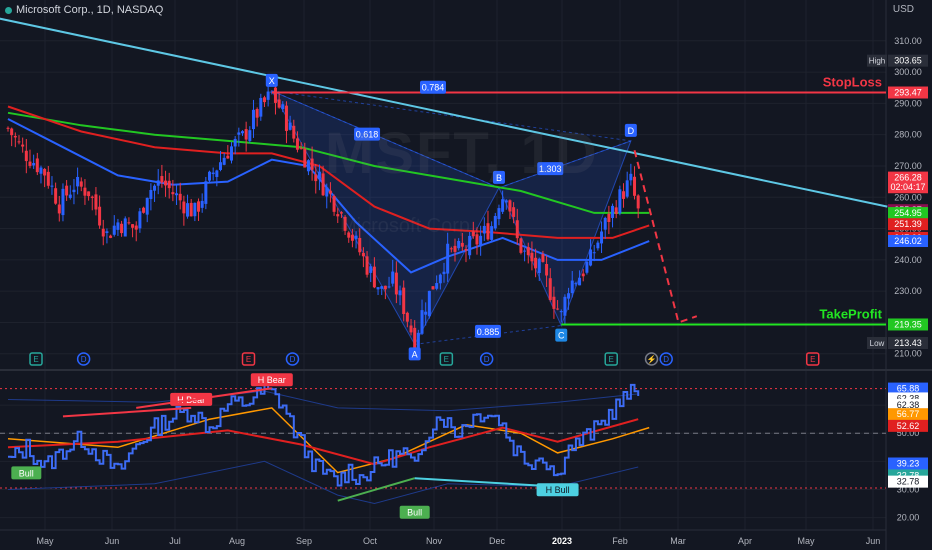 This screenshot has width=932, height=550. I want to click on dividend-marker-icon, so click(486, 359).